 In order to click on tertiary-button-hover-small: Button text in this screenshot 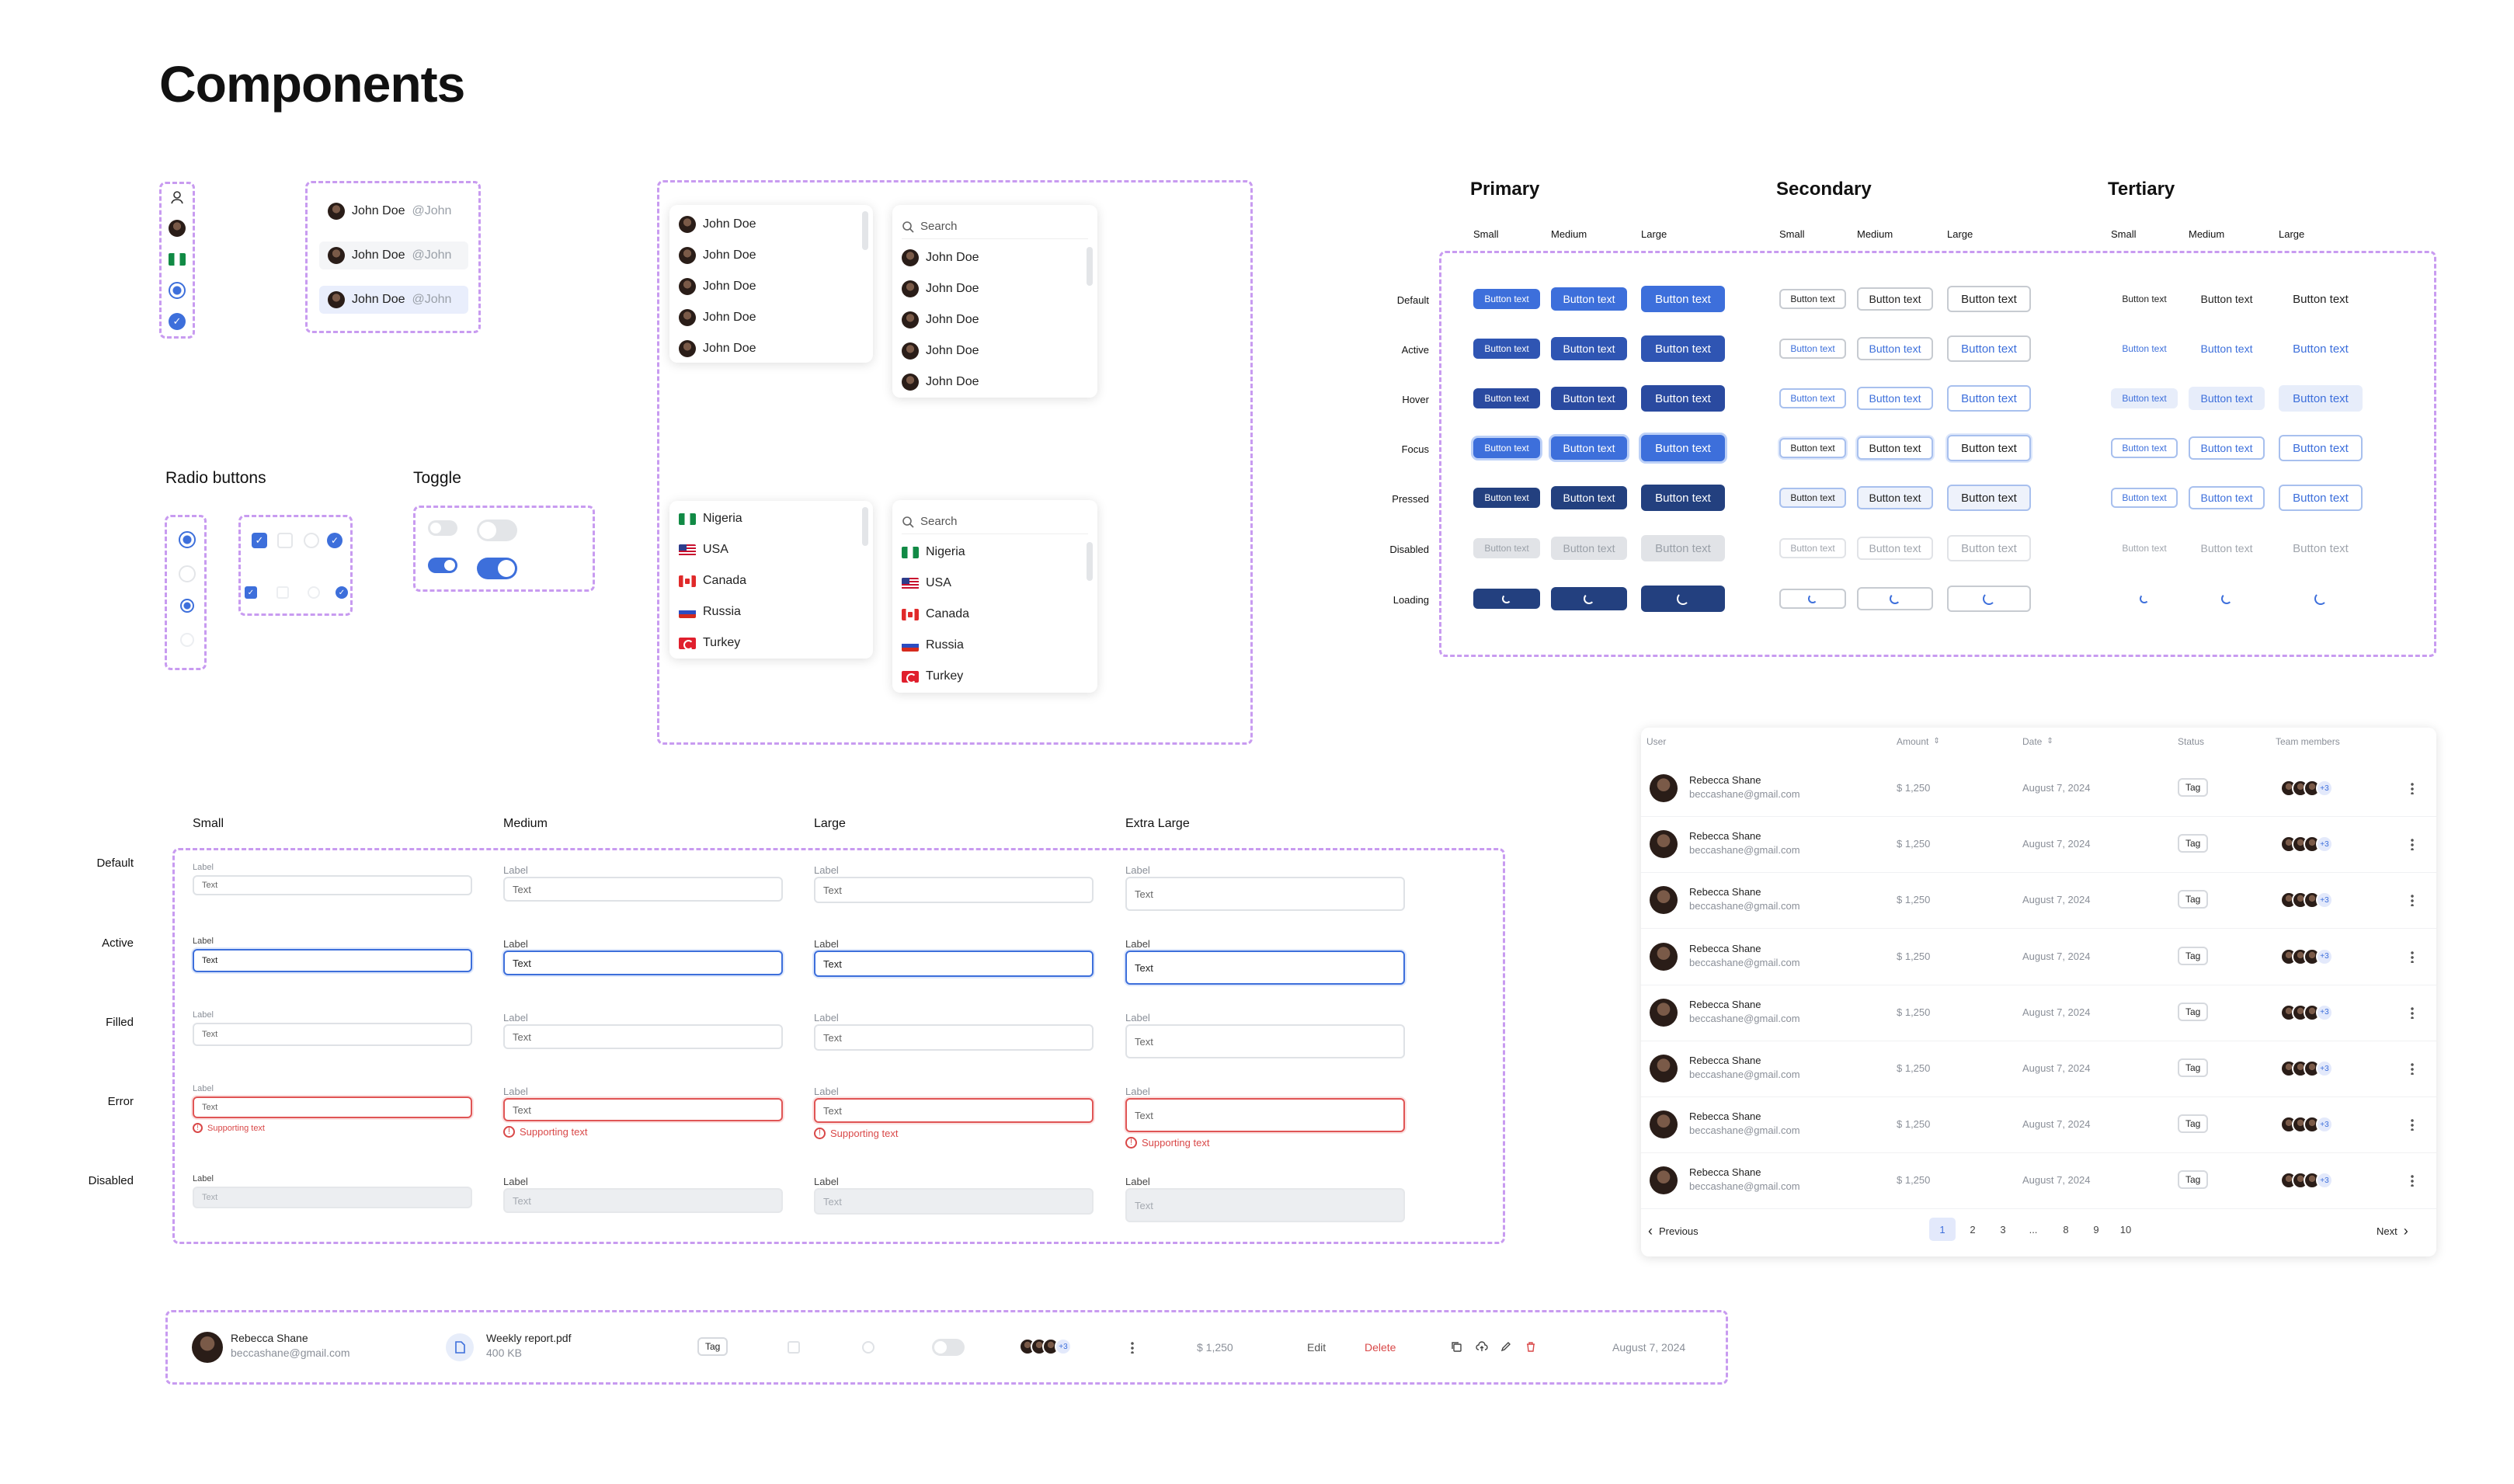, I will do `click(2144, 398)`.